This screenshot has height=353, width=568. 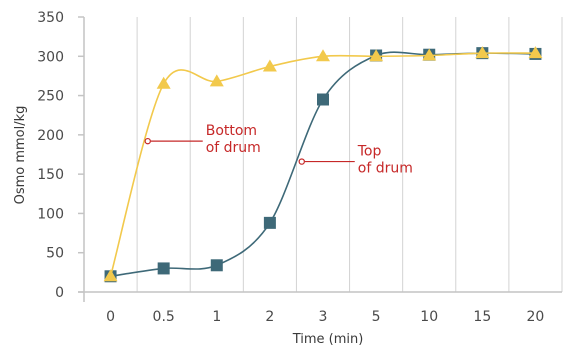 What do you see at coordinates (376, 317) in the screenshot?
I see `x-tick-label: 5` at bounding box center [376, 317].